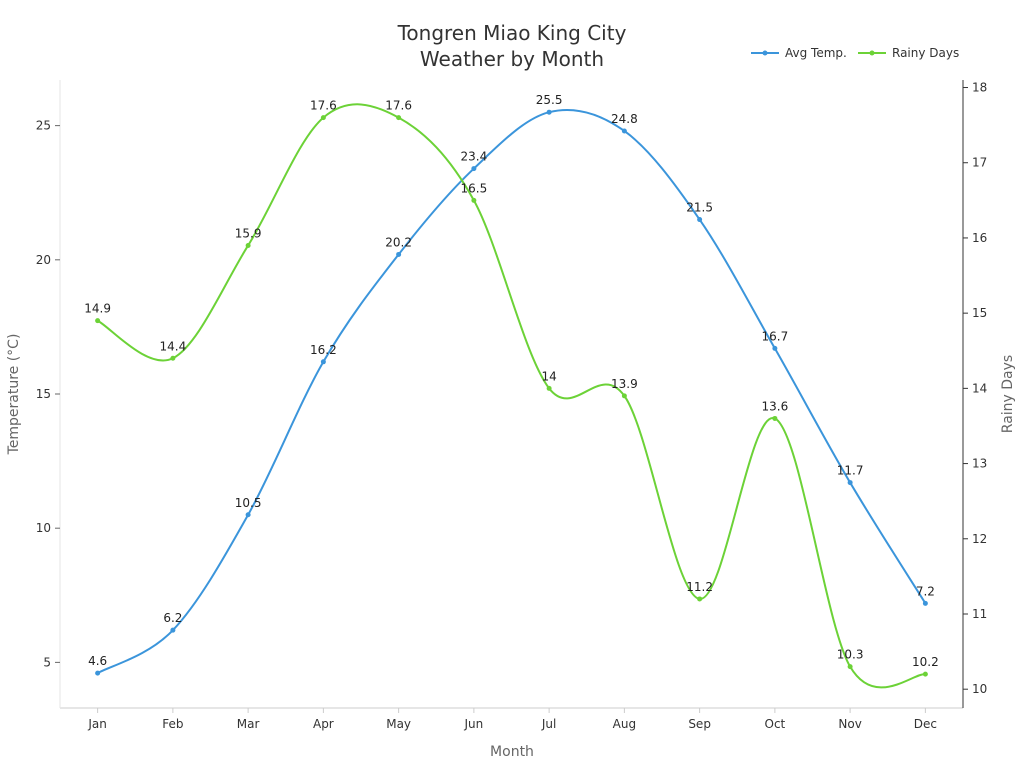 The image size is (1024, 768). I want to click on x-tick-label: Jan, so click(97, 724).